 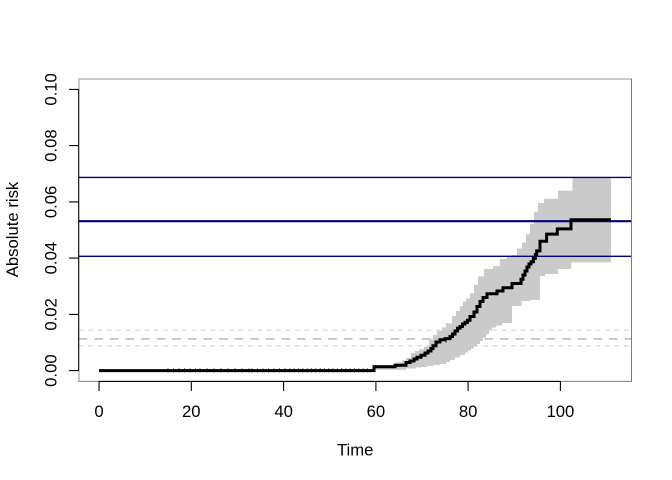 I want to click on svg-text: Time, so click(x=355, y=450).